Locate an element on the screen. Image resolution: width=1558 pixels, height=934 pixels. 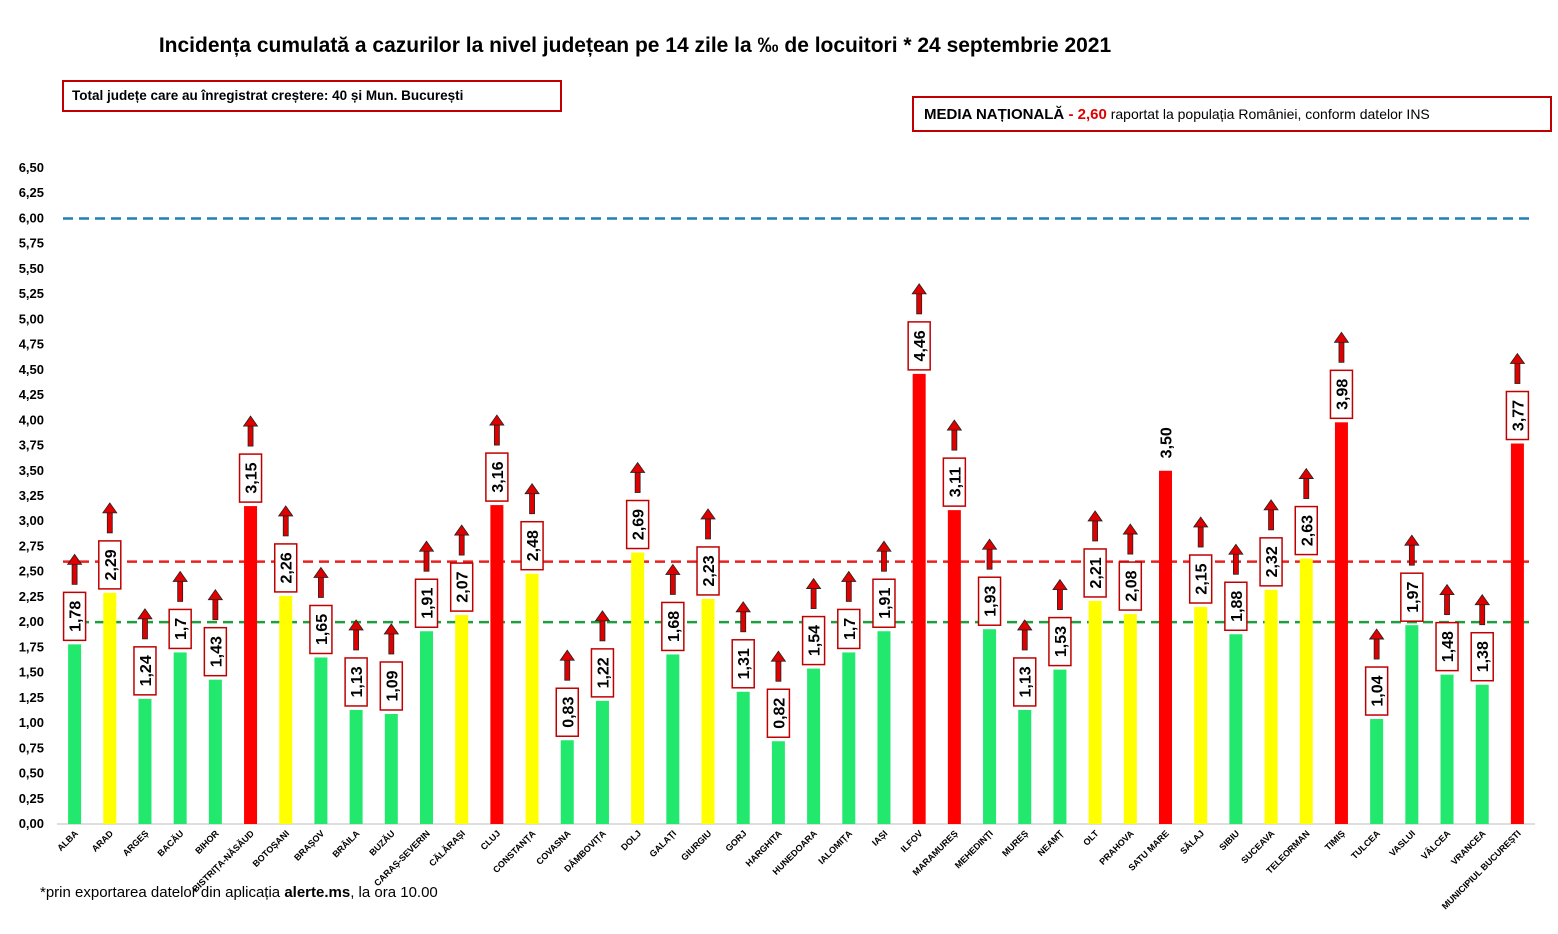
data-label: 1,93 is located at coordinates (989, 601).